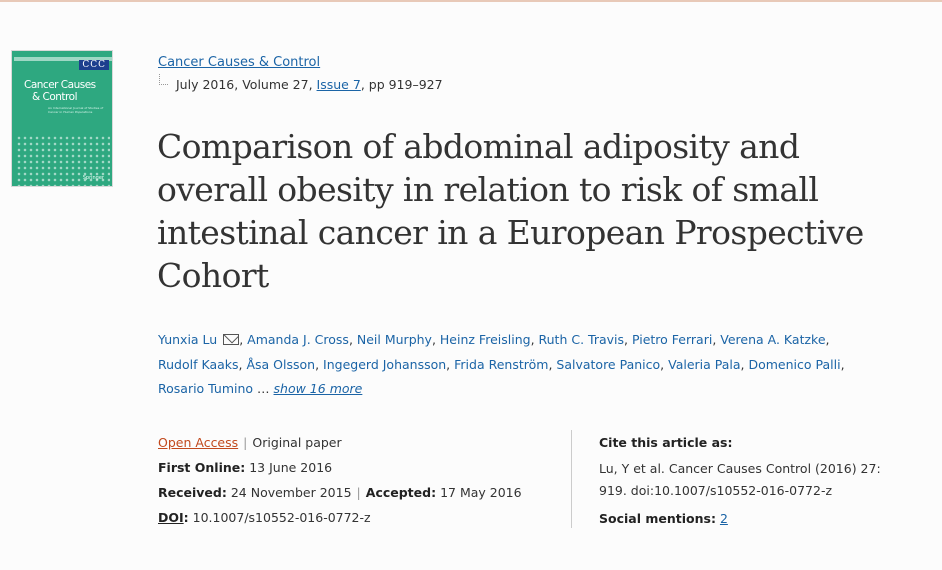 This screenshot has height=570, width=942. Describe the element at coordinates (63, 59) in the screenshot. I see `cover-header-strip` at that location.